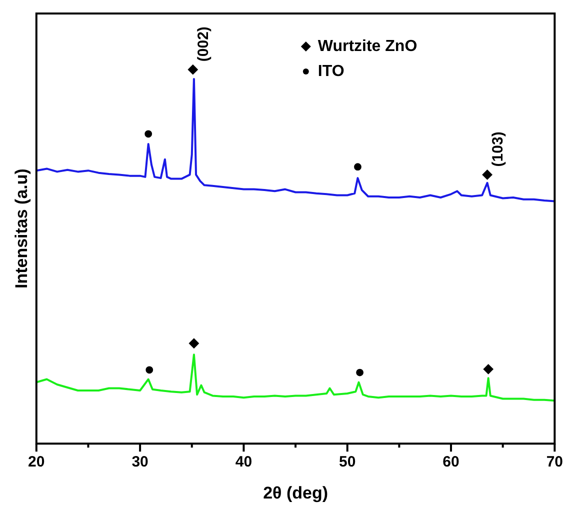  I want to click on y-axis-title: Intensitas (a.u), so click(21, 228).